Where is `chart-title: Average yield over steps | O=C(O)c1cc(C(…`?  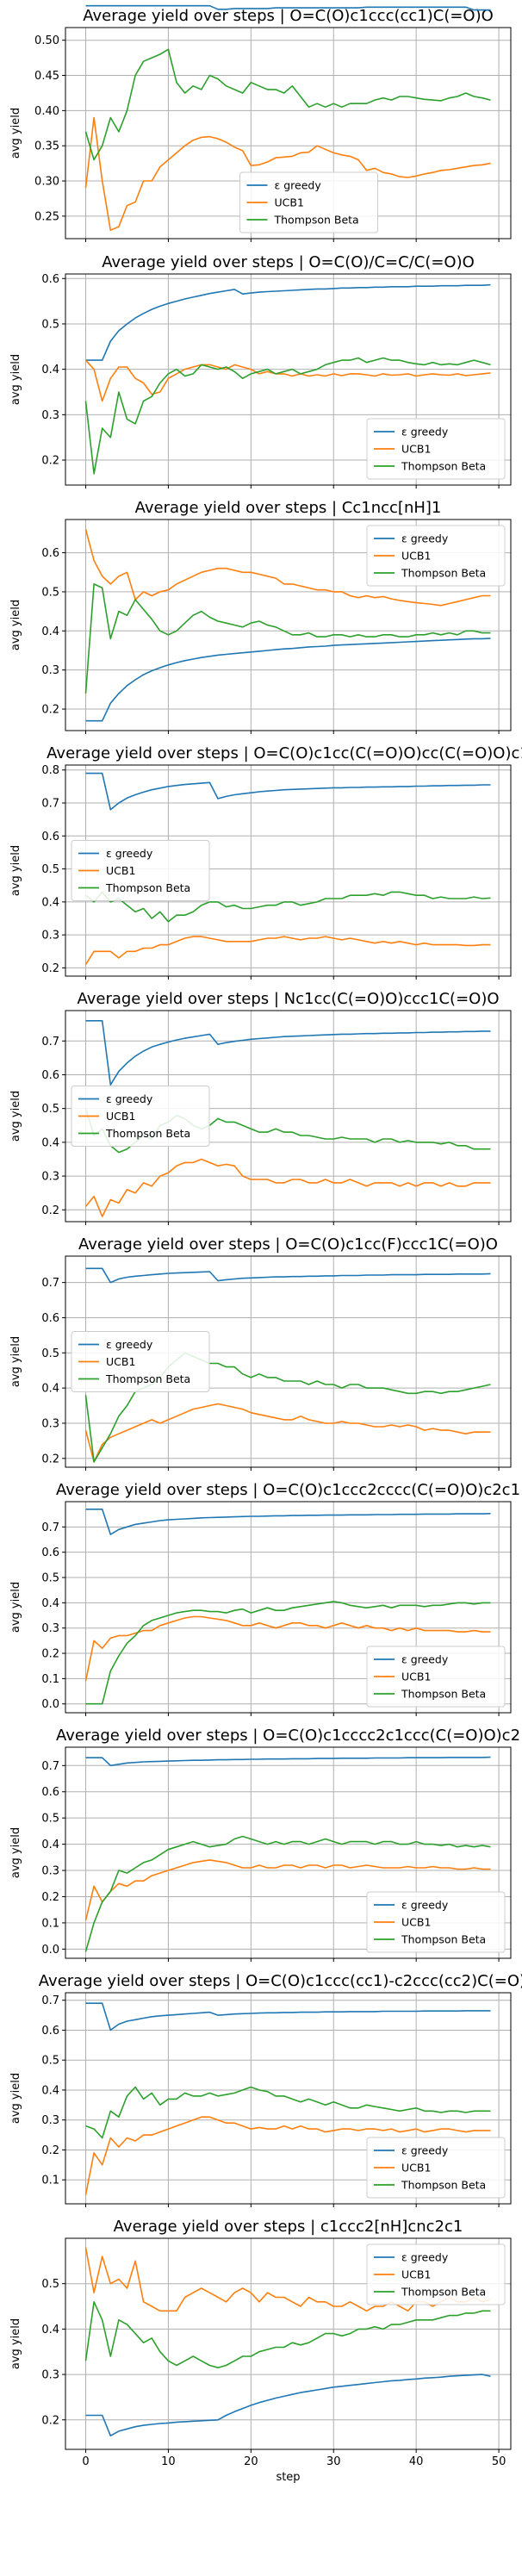 chart-title: Average yield over steps | O=C(O)c1cc(C(… is located at coordinates (284, 753).